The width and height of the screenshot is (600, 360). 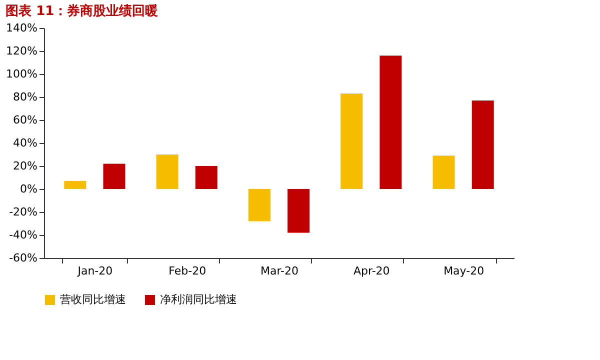 I want to click on y-tick-label: 0%, so click(x=29, y=189).